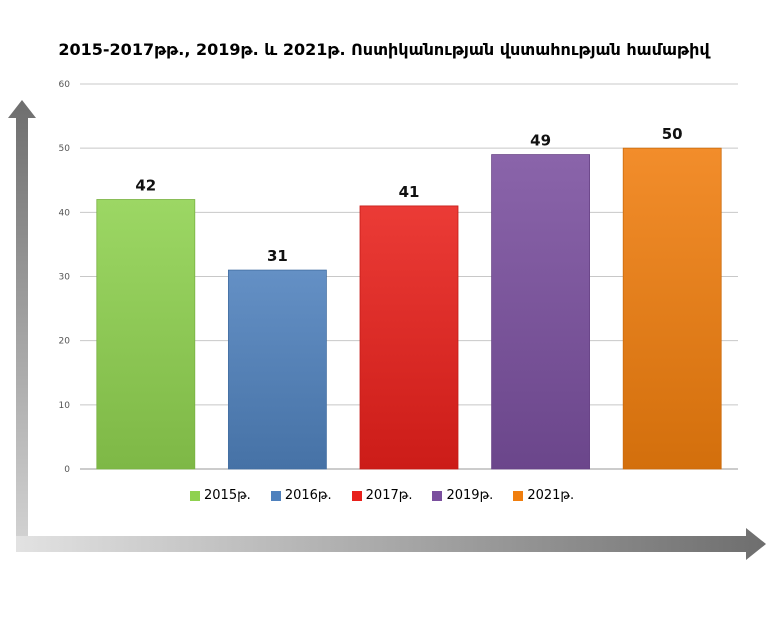 This screenshot has width=768, height=644. I want to click on legend-label: 2016թ., so click(308, 495).